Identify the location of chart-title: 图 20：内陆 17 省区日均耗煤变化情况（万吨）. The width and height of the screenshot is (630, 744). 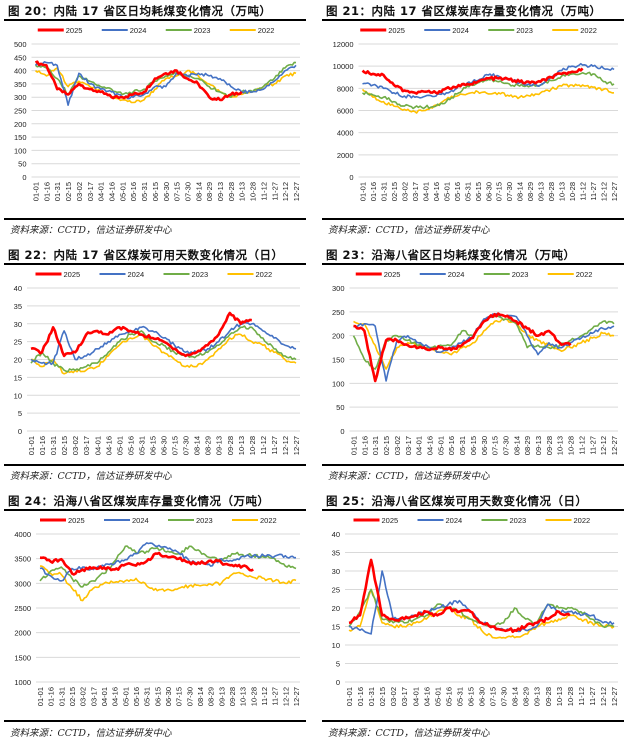
(140, 11).